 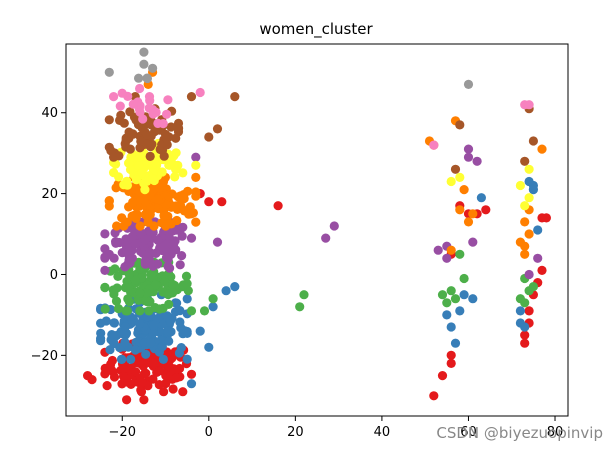 I want to click on y-tick-label: −20, so click(x=44, y=356).